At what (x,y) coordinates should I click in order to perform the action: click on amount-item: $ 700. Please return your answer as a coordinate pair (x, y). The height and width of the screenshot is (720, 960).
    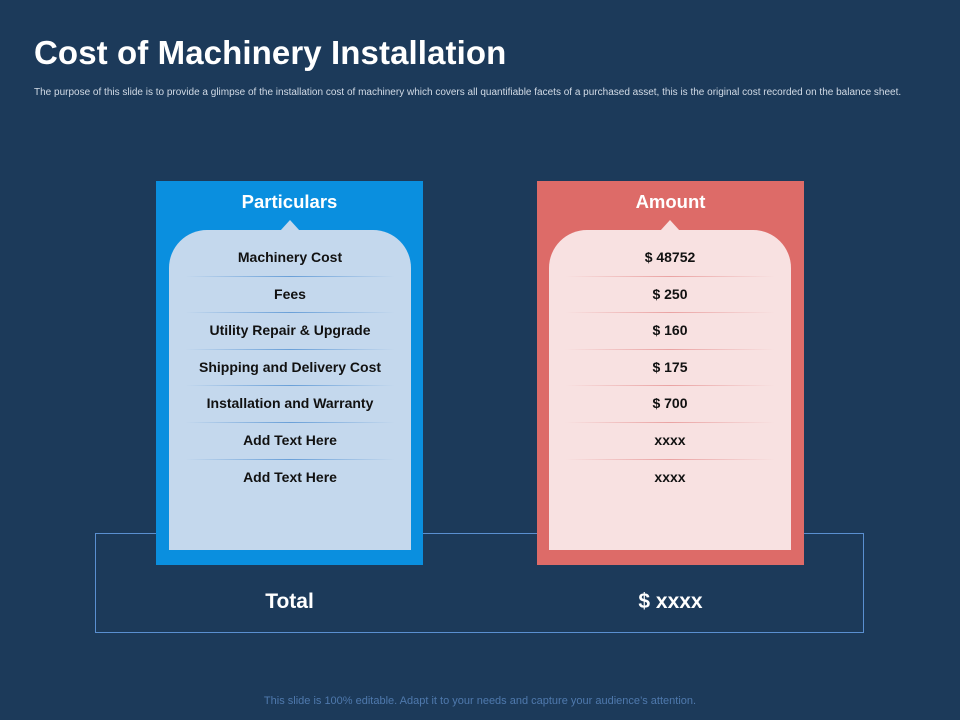
    Looking at the image, I should click on (670, 403).